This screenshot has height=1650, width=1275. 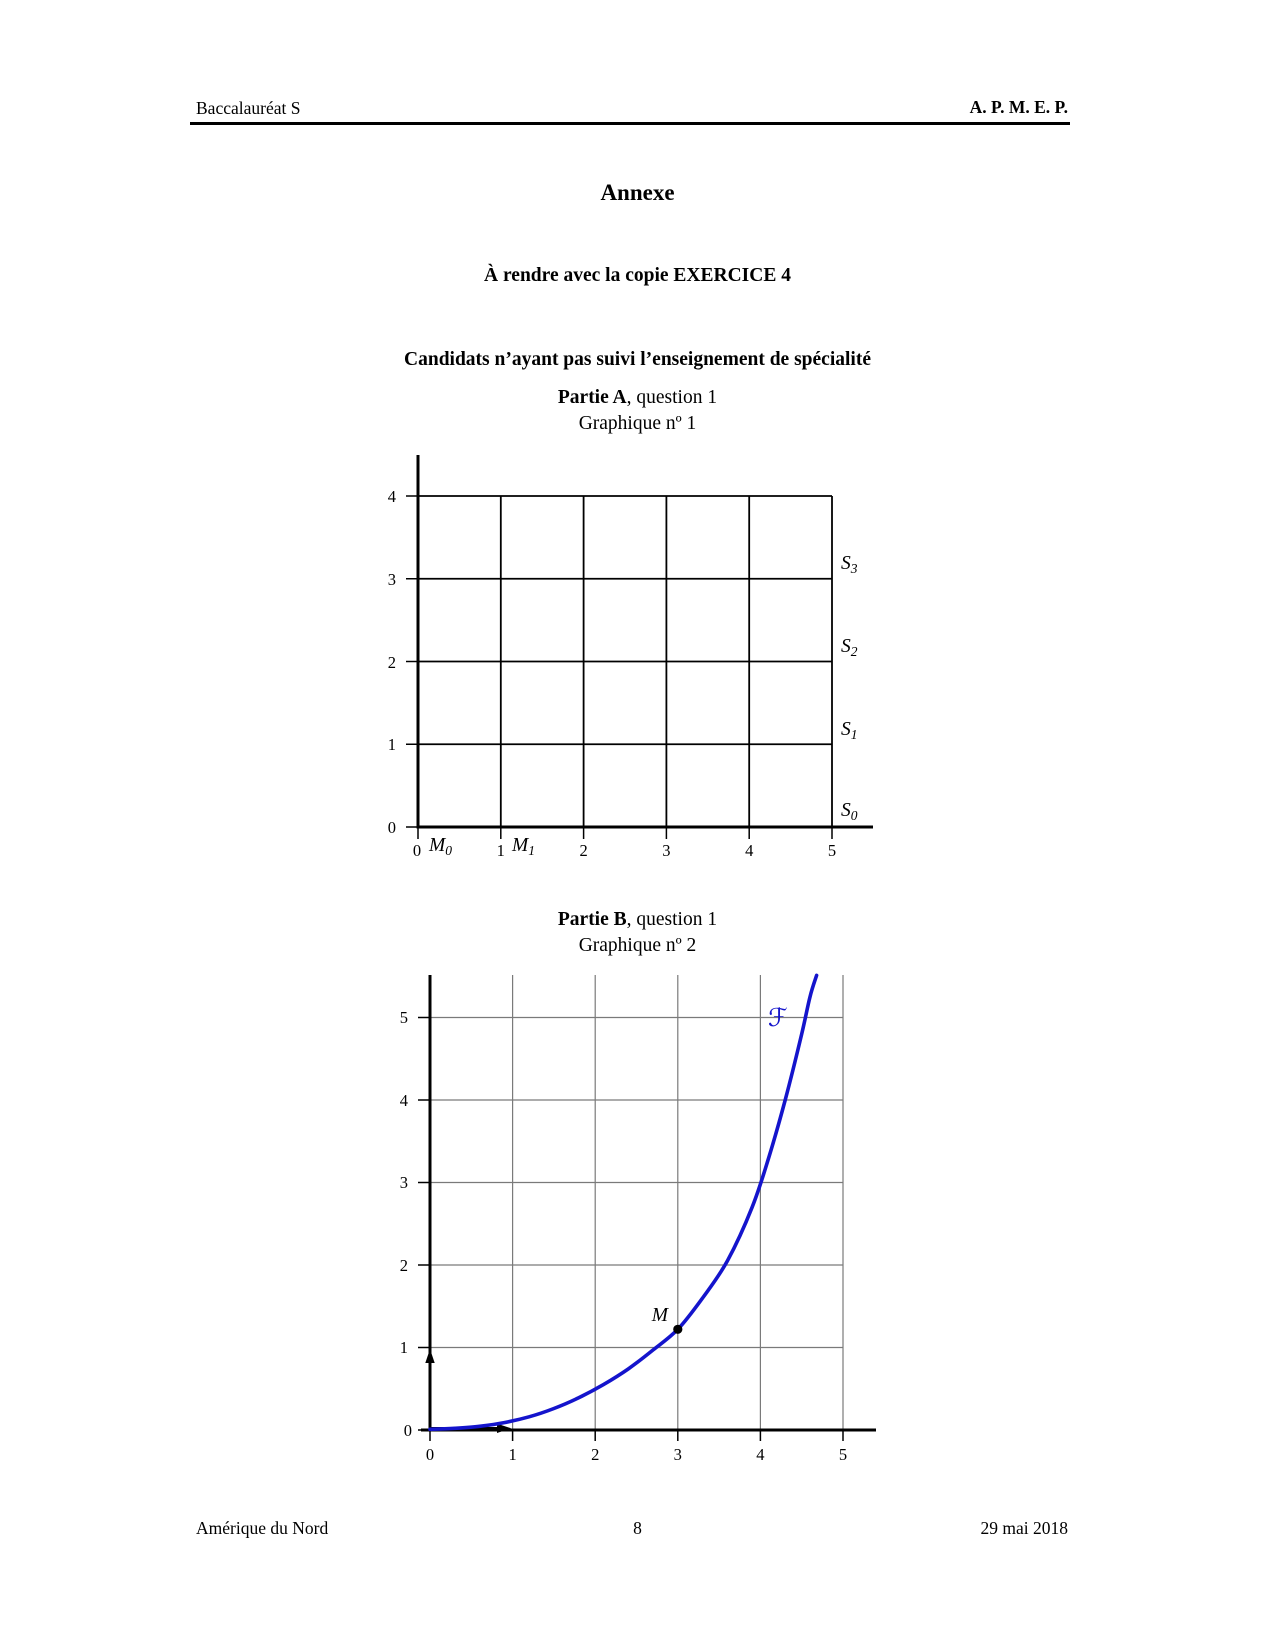 I want to click on graph2-ytick-4: 4, so click(x=404, y=1100).